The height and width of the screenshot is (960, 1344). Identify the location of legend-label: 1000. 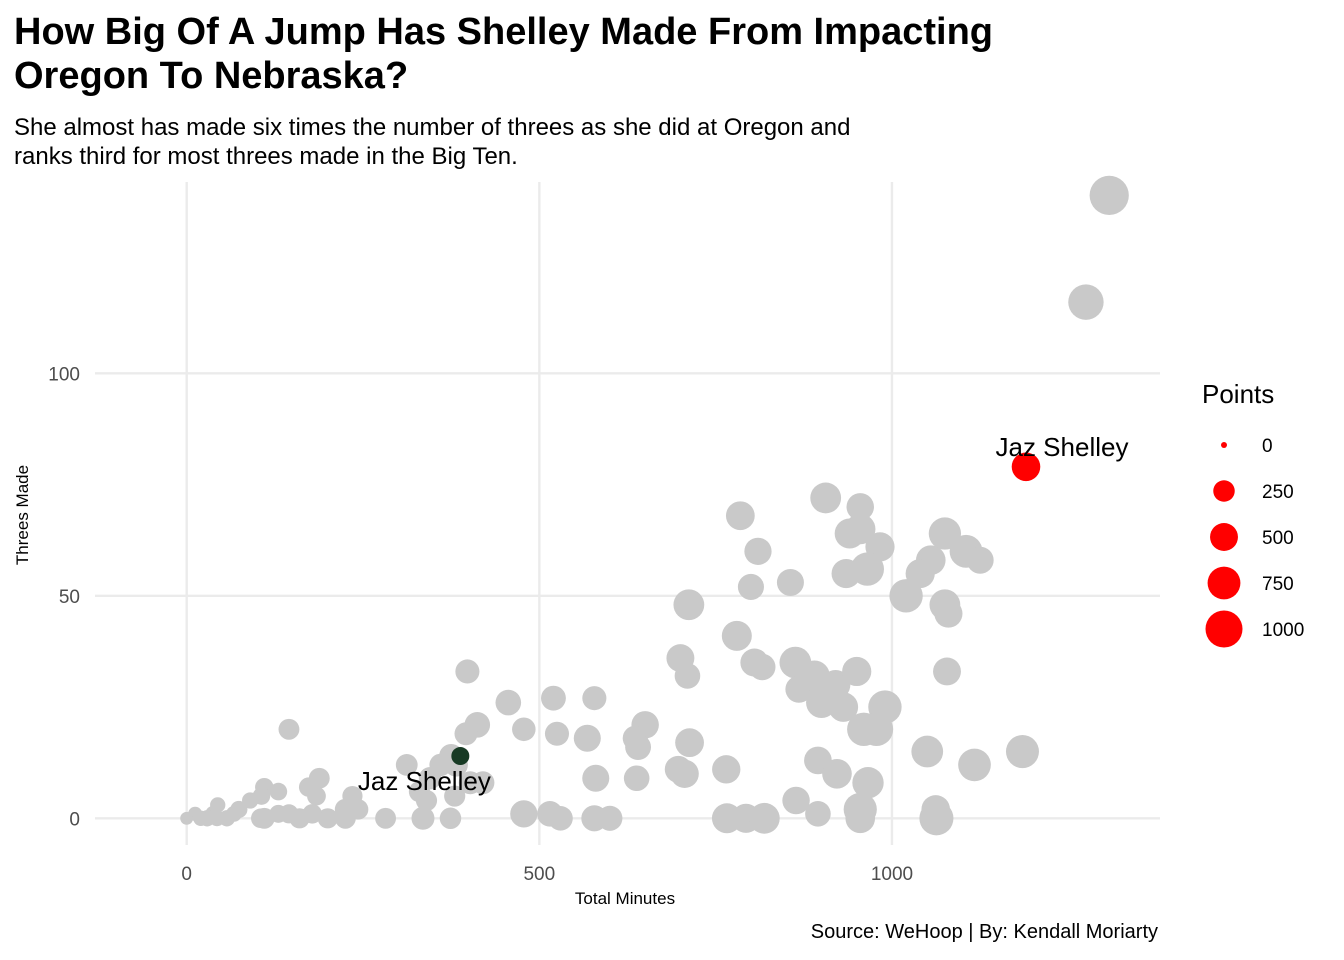
(1283, 630).